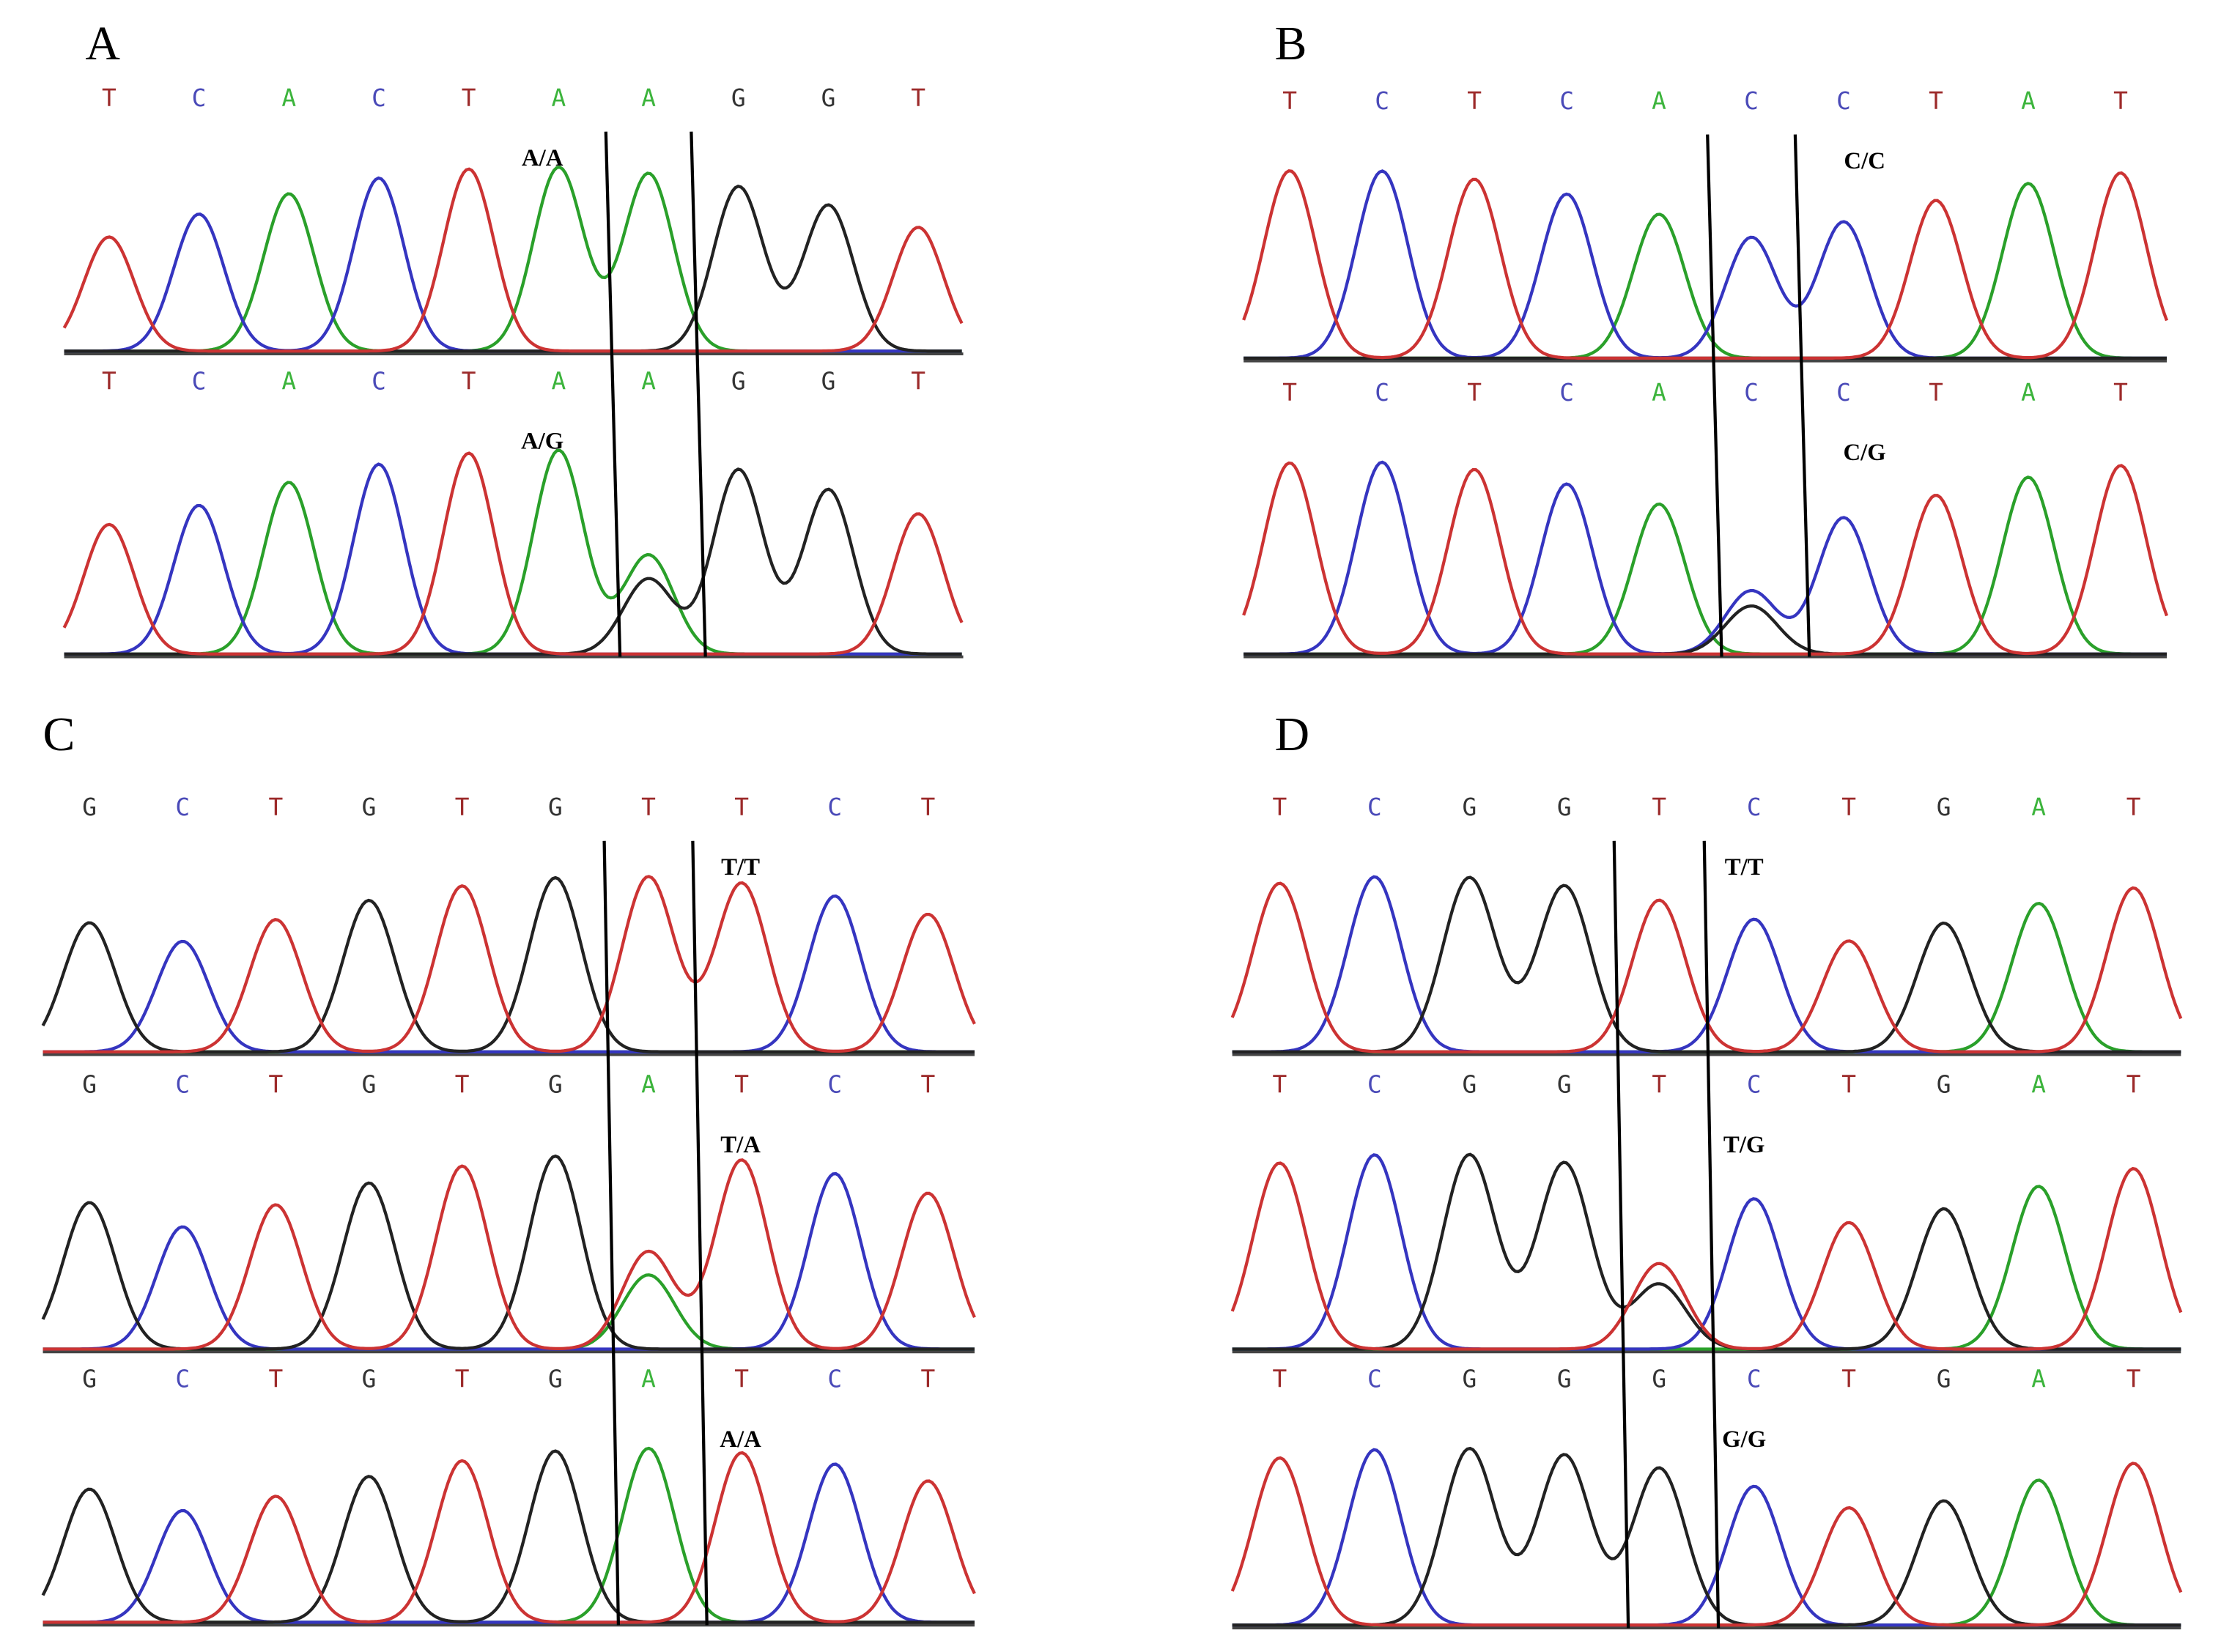 The image size is (2221, 1652). Describe the element at coordinates (542, 442) in the screenshot. I see `genotype-label: A/G` at that location.